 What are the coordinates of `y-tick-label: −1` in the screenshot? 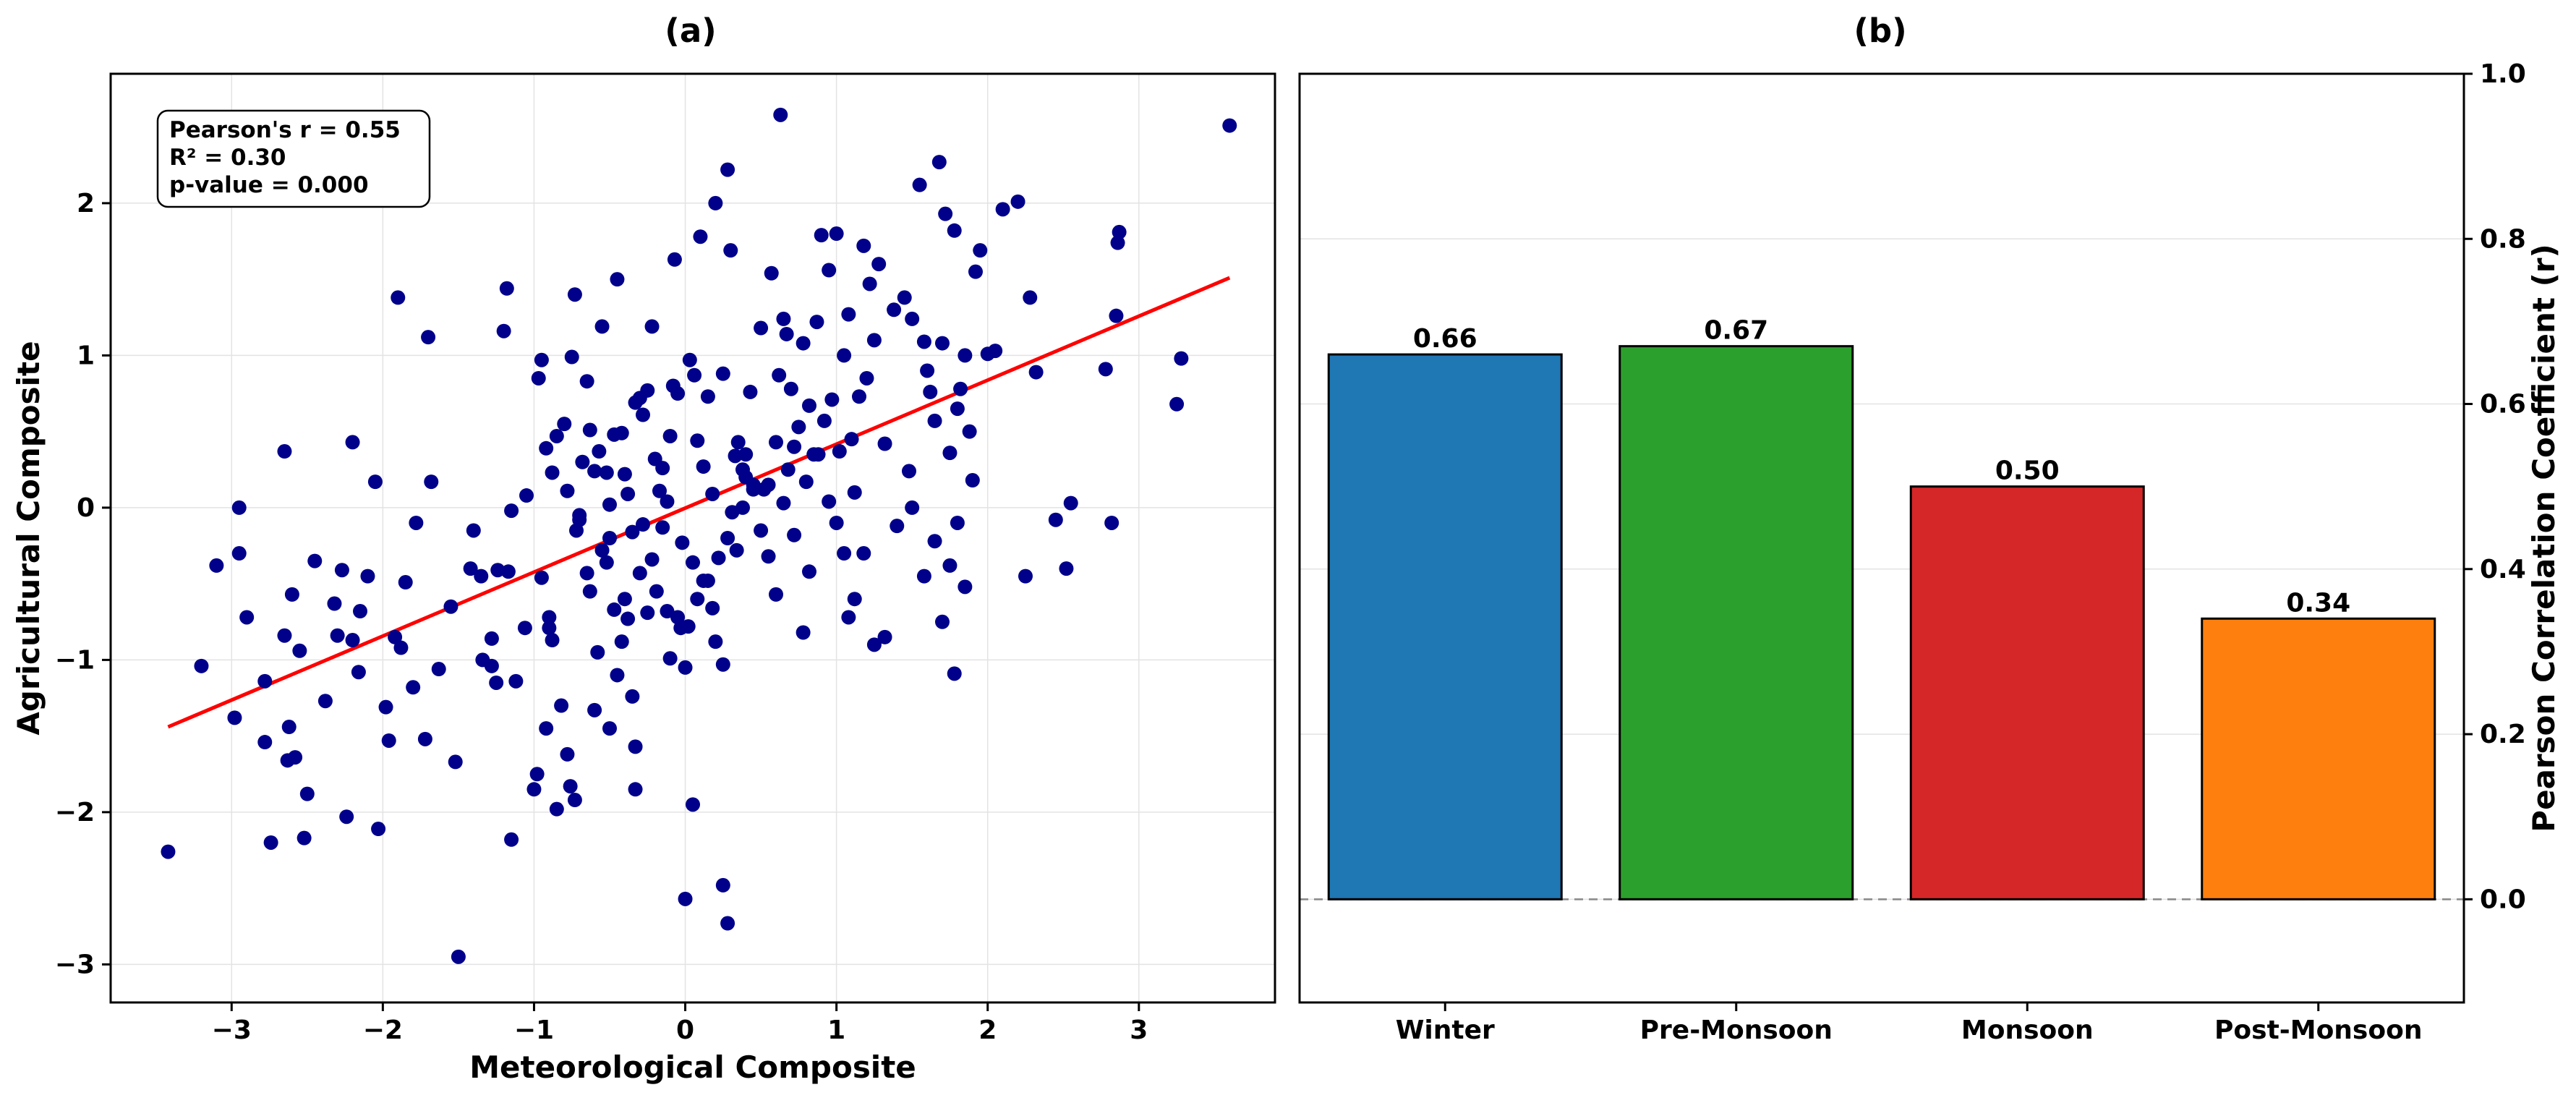 It's located at (75, 660).